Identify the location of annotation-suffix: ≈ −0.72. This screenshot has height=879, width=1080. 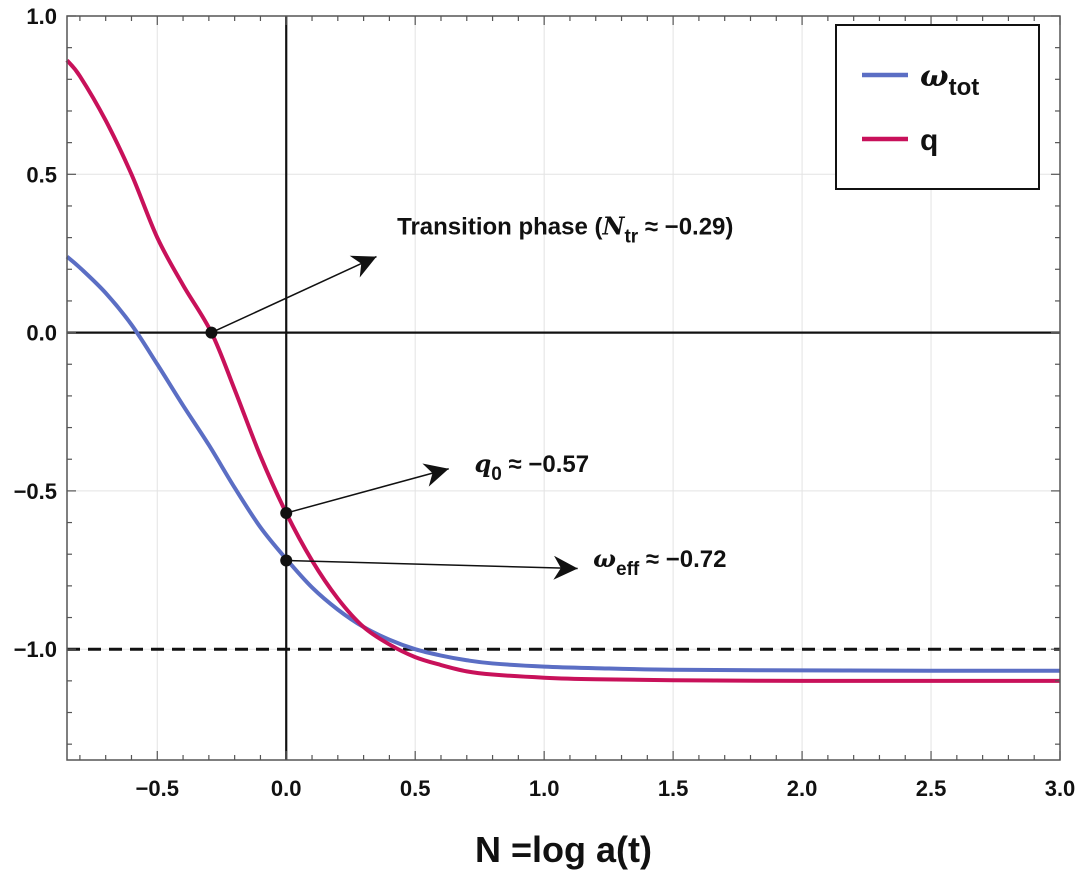
(682, 559).